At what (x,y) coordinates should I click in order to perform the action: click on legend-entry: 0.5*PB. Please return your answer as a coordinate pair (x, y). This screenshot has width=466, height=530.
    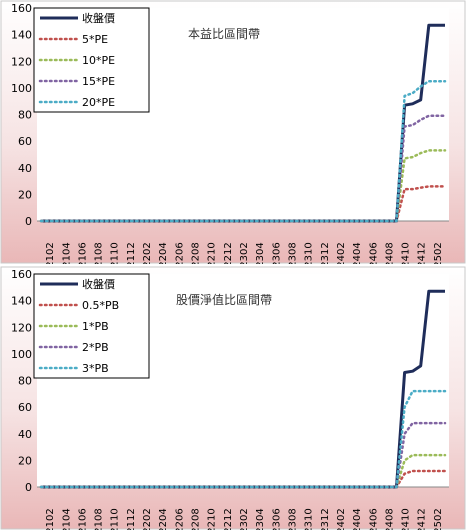
    Looking at the image, I should click on (100, 305).